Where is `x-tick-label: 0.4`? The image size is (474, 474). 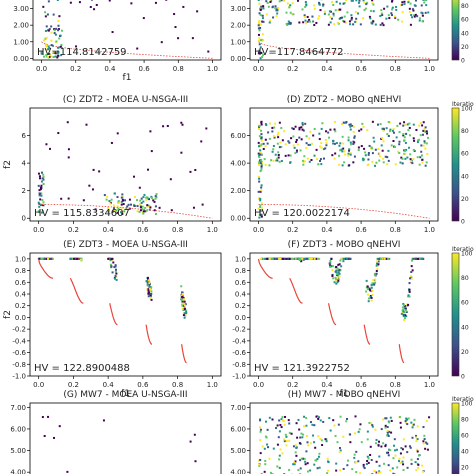
x-tick-label: 0.4 is located at coordinates (327, 385).